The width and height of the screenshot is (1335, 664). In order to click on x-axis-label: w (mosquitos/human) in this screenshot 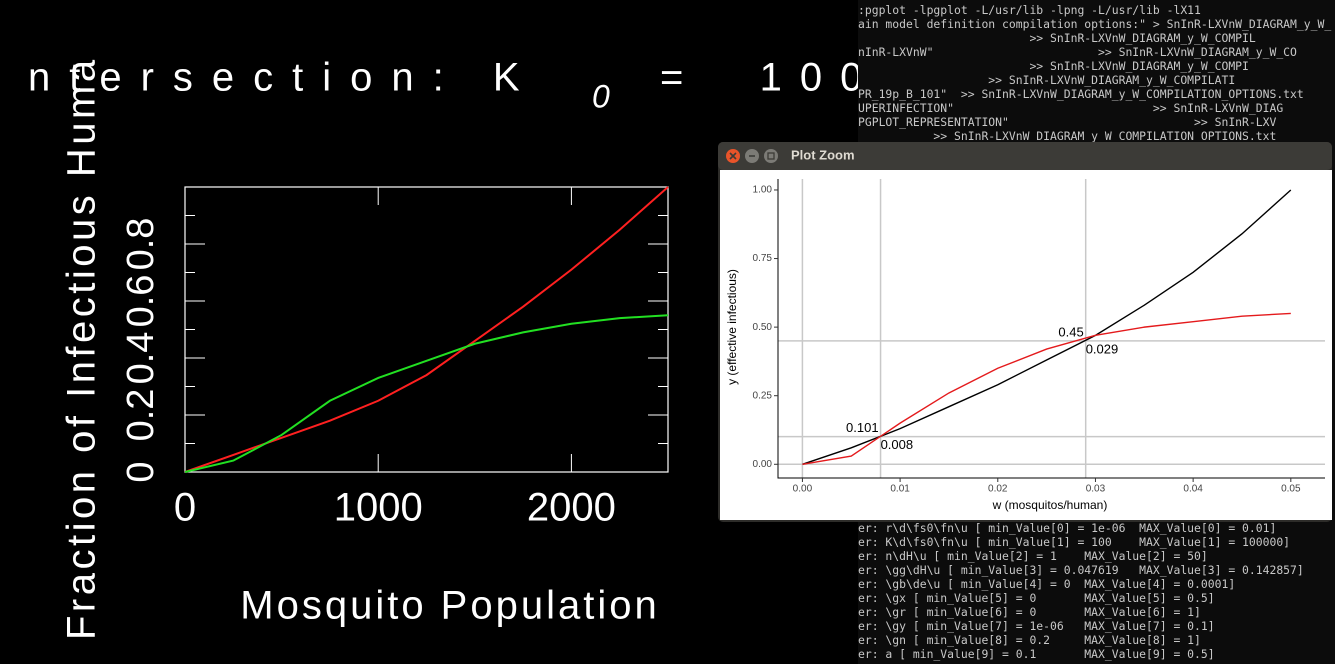, I will do `click(1050, 505)`.